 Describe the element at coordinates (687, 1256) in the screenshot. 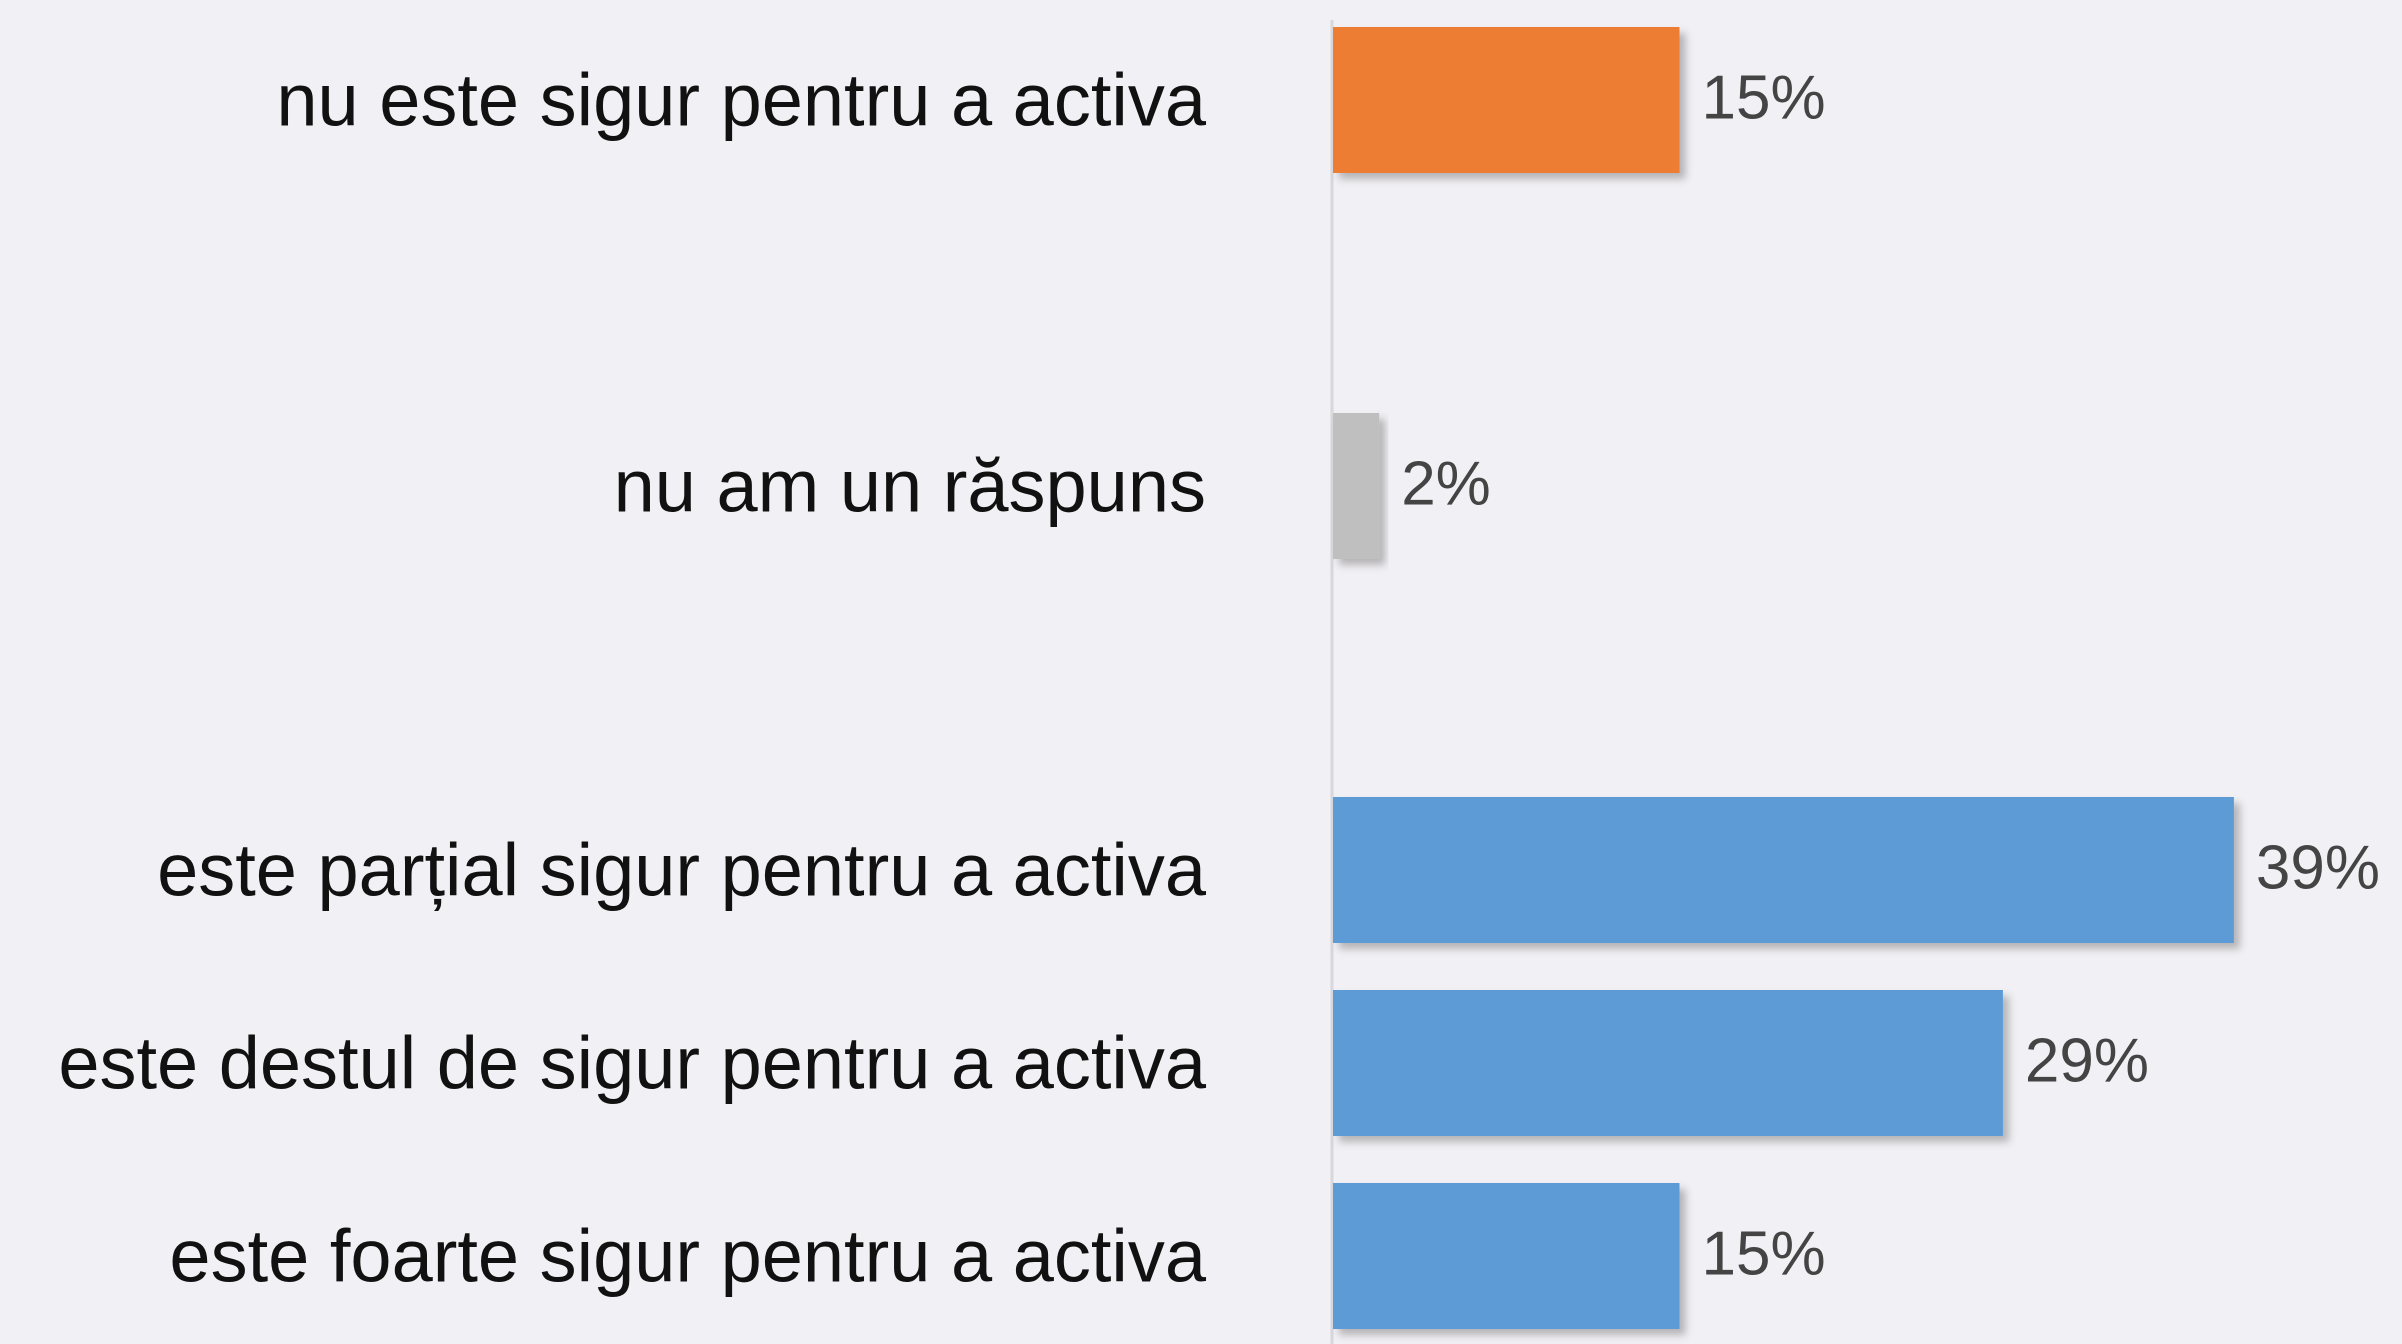

I see `category-label: este foarte sigur pentru a activa` at that location.